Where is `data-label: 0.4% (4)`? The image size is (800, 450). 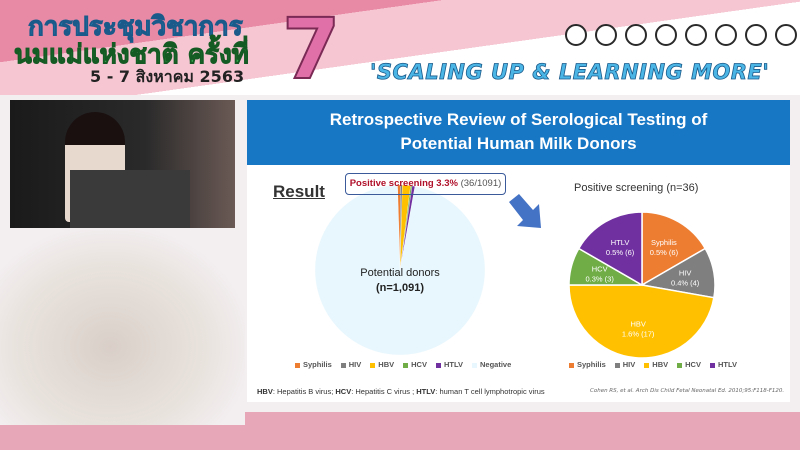
data-label: 0.4% (4) is located at coordinates (685, 282).